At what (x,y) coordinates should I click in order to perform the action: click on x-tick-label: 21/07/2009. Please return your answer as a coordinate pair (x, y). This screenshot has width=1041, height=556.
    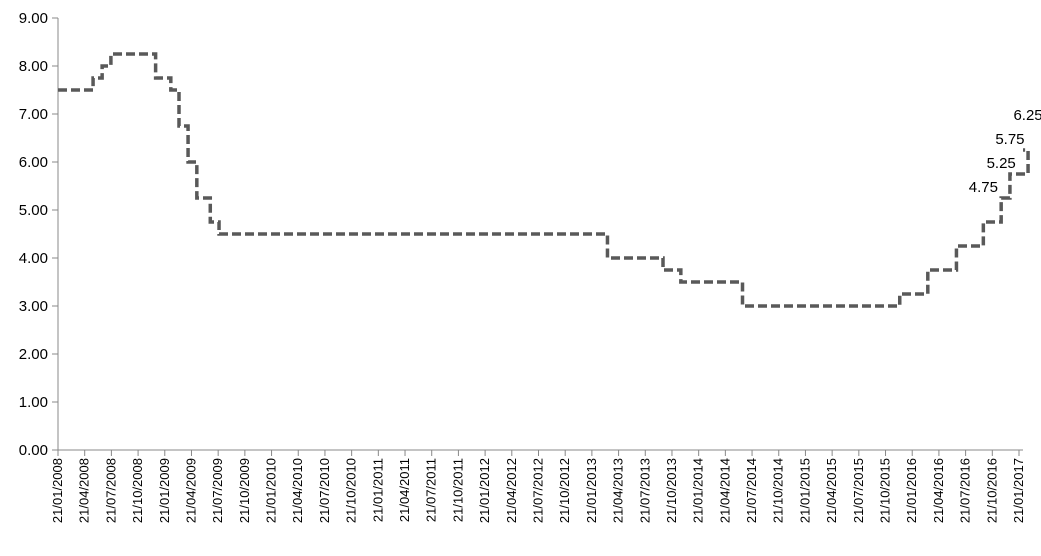
    Looking at the image, I should click on (217, 490).